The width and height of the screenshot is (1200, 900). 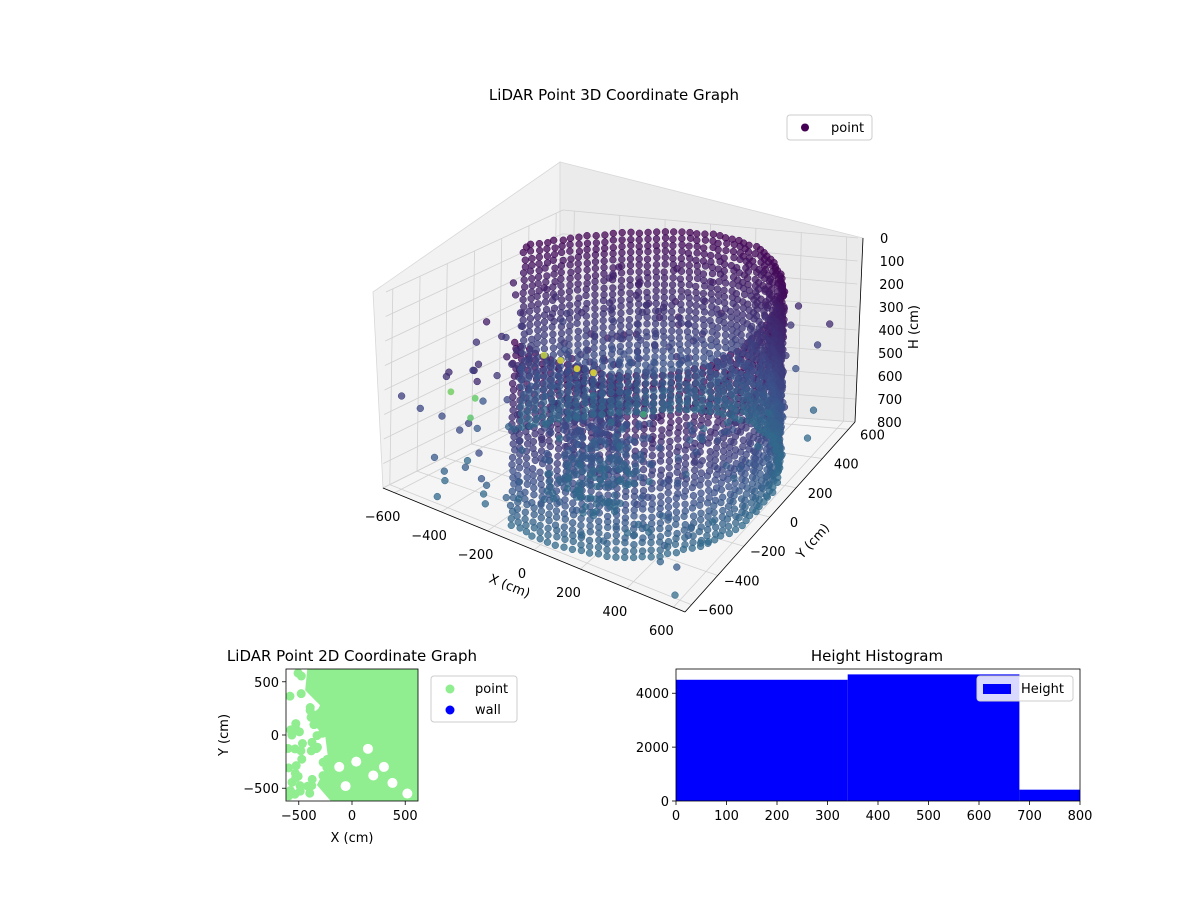 What do you see at coordinates (891, 331) in the screenshot?
I see `z-tick-label-3d: 400` at bounding box center [891, 331].